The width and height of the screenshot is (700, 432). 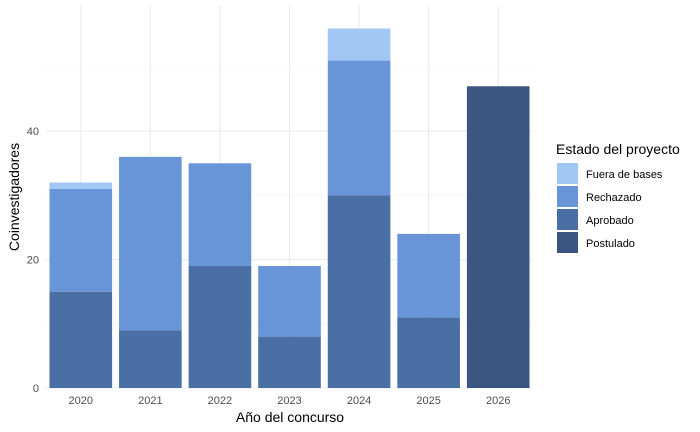 I want to click on bar-rechazado-2023, so click(x=289, y=301).